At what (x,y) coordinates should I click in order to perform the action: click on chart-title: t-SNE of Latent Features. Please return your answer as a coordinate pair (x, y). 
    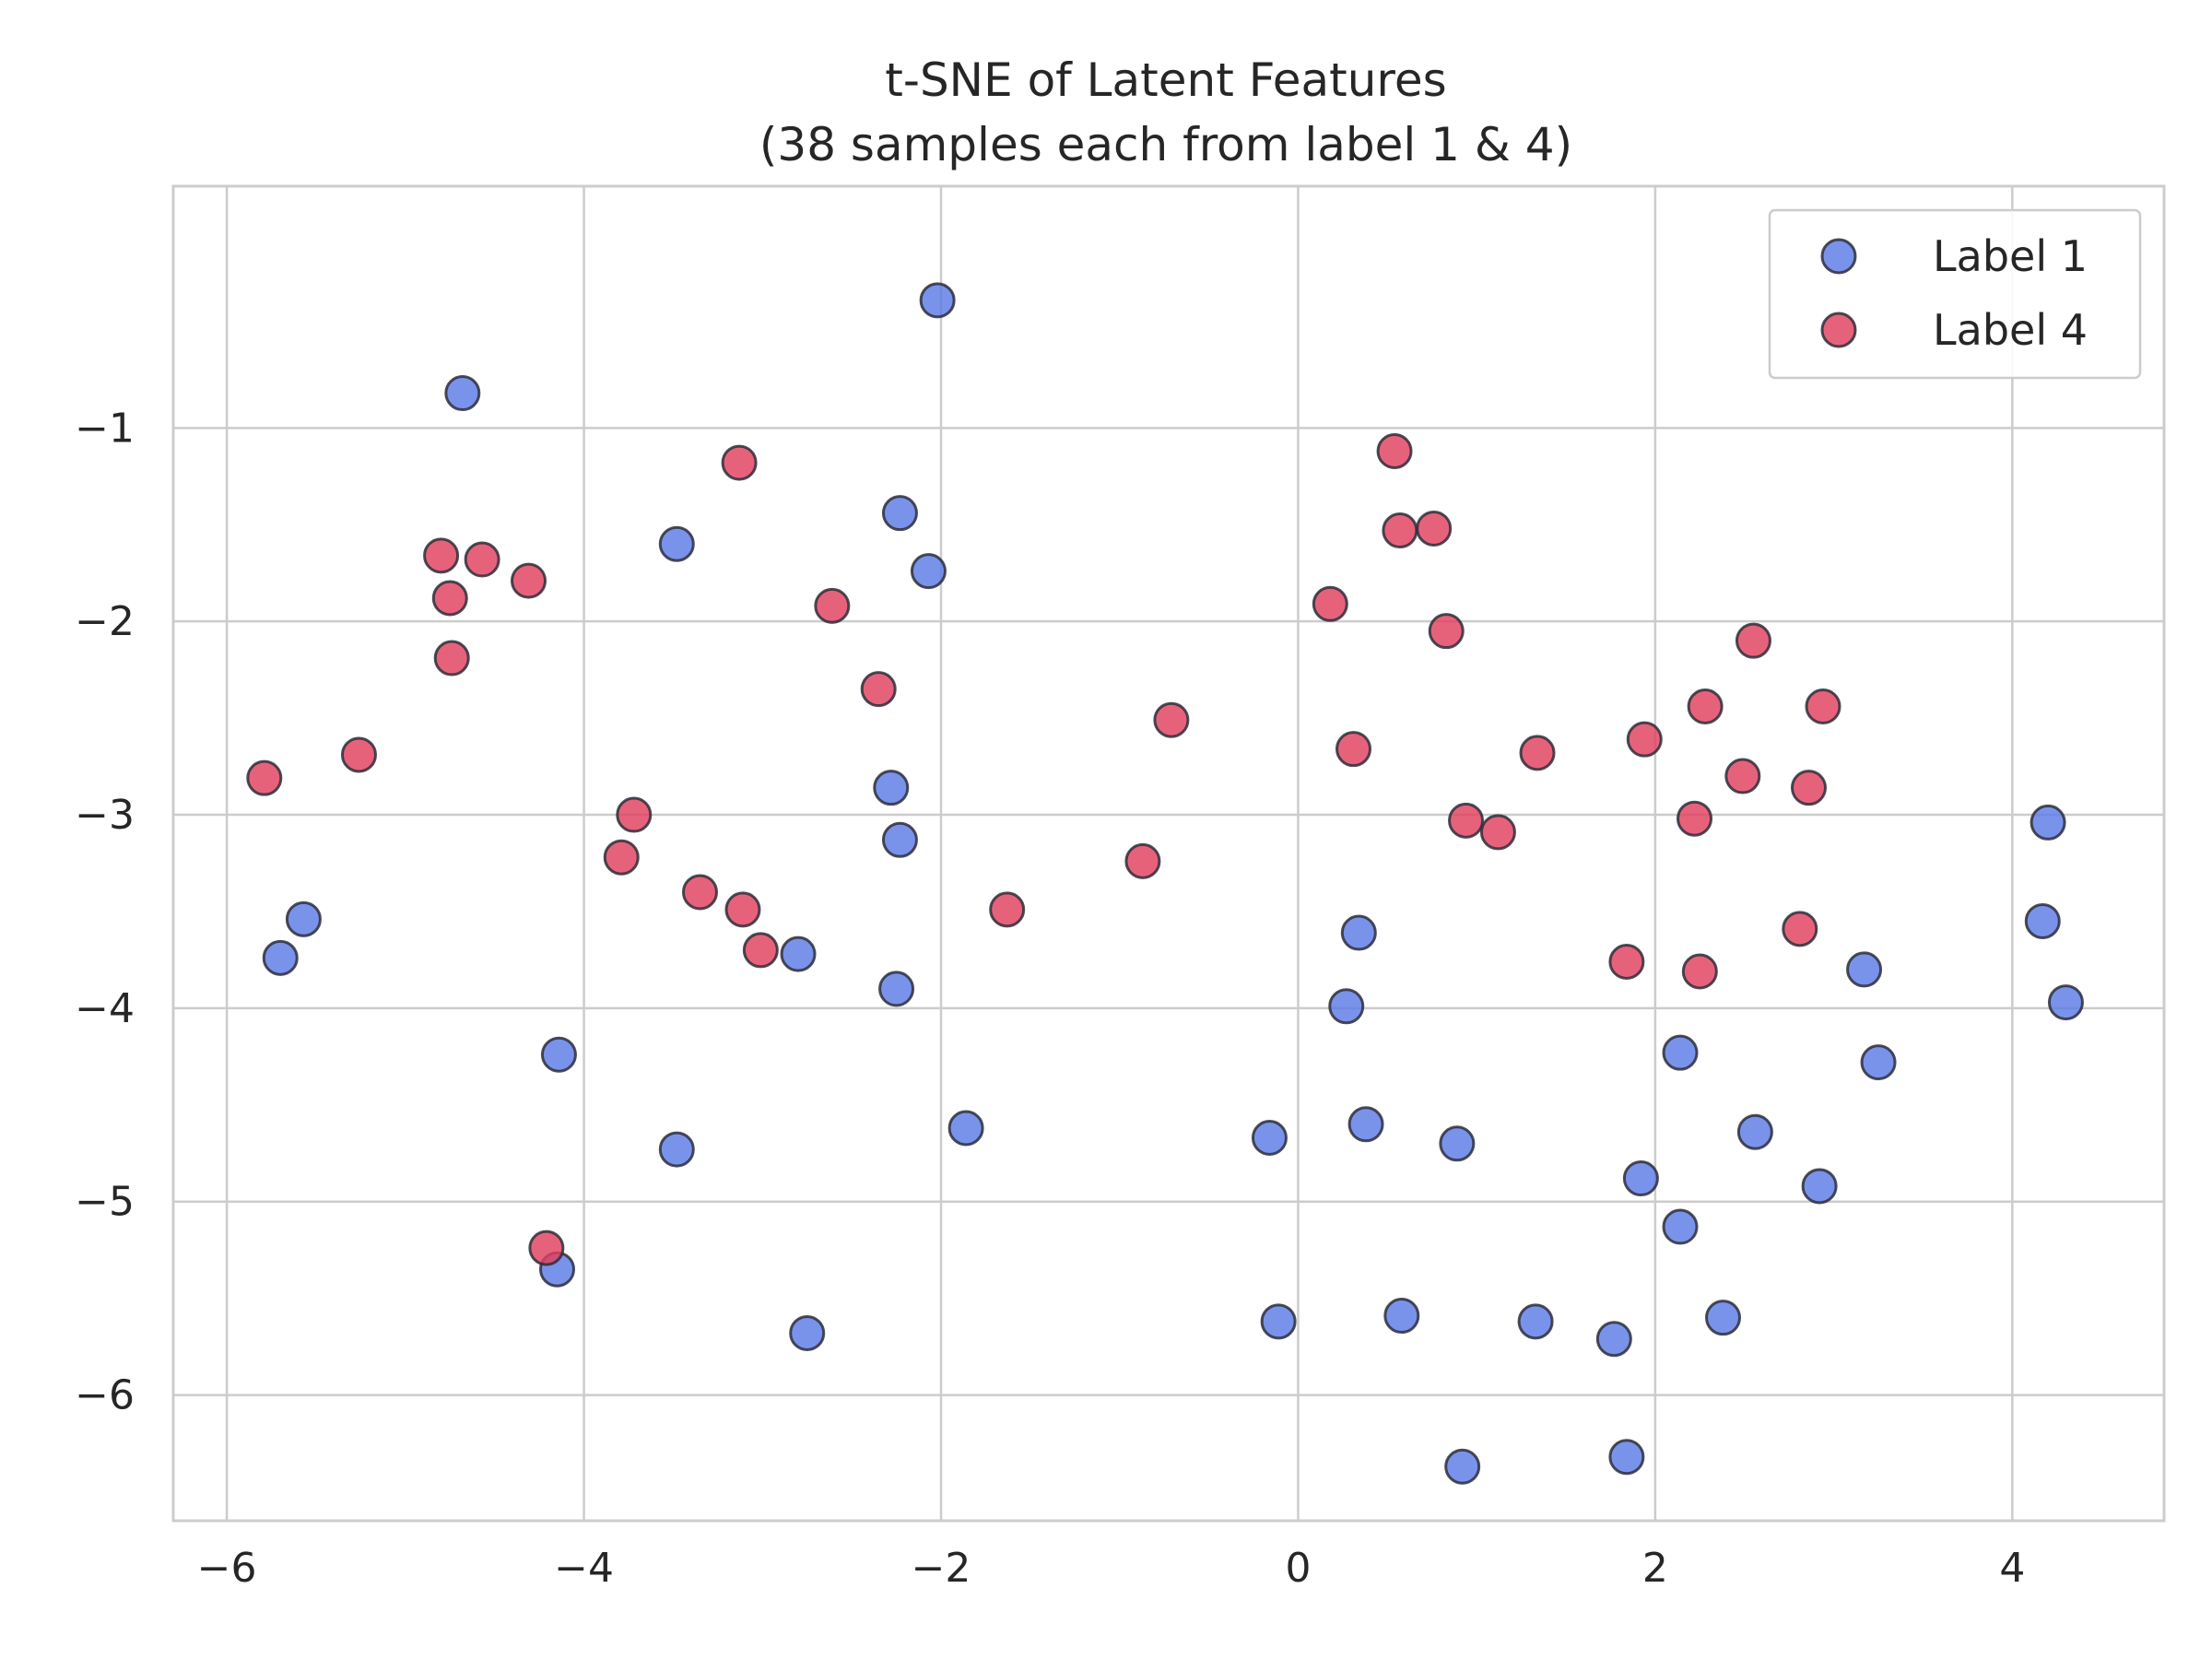
    Looking at the image, I should click on (1165, 80).